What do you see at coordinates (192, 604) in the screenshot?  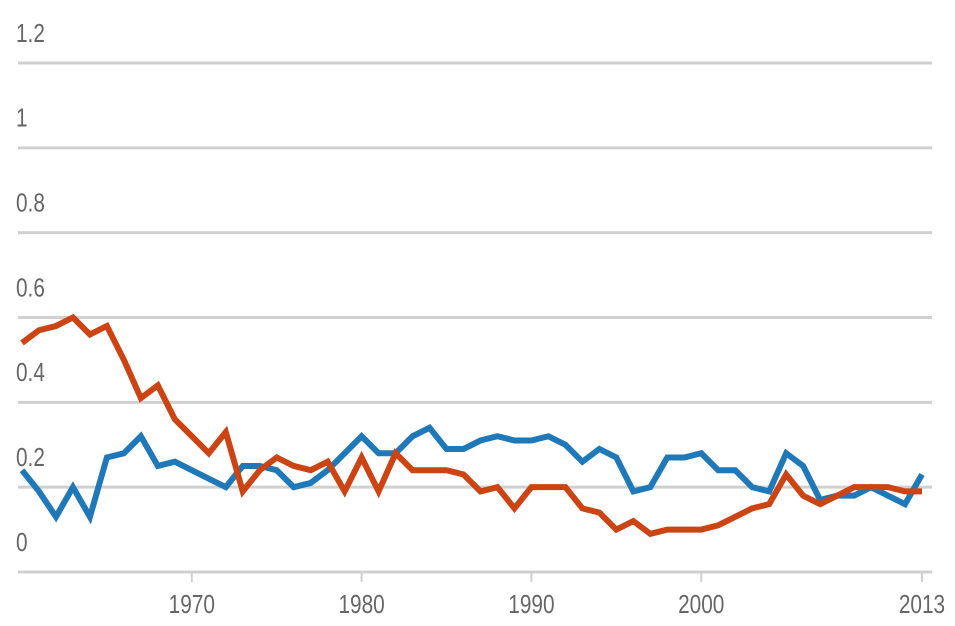 I see `x-tick-label: 1970` at bounding box center [192, 604].